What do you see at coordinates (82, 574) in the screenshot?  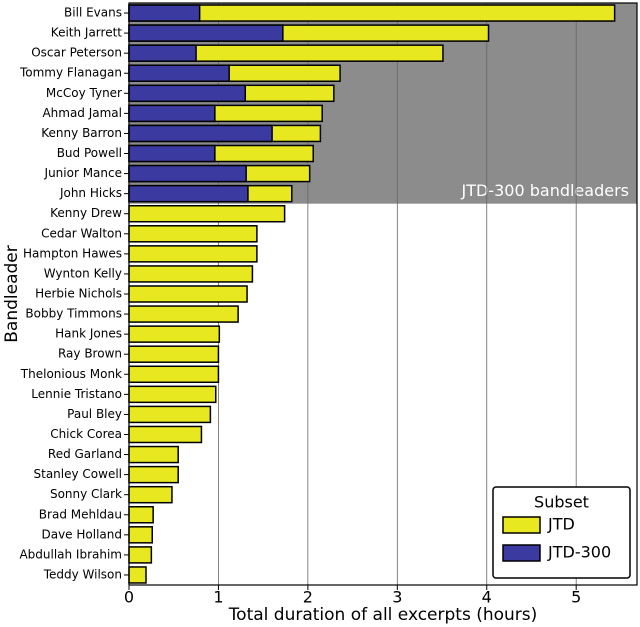 I see `y-tick-label: Teddy Wilson` at bounding box center [82, 574].